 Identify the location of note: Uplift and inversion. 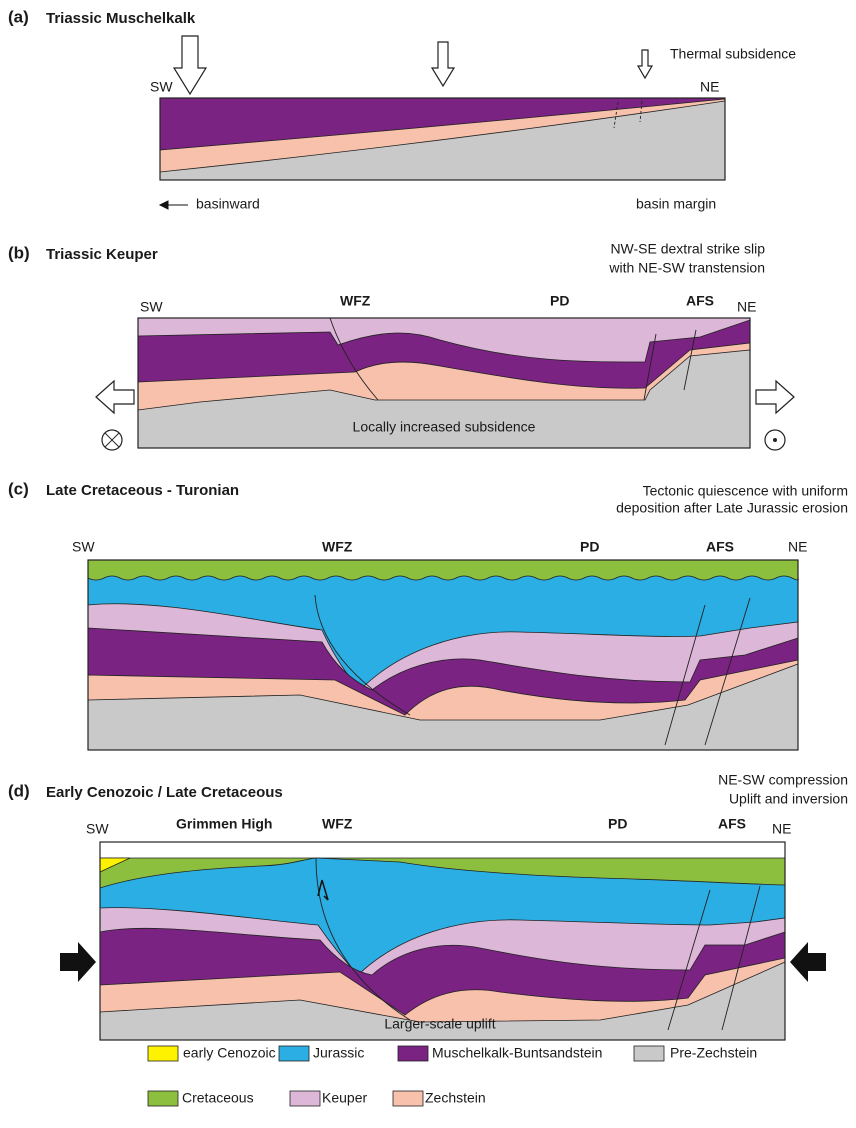
(788, 799).